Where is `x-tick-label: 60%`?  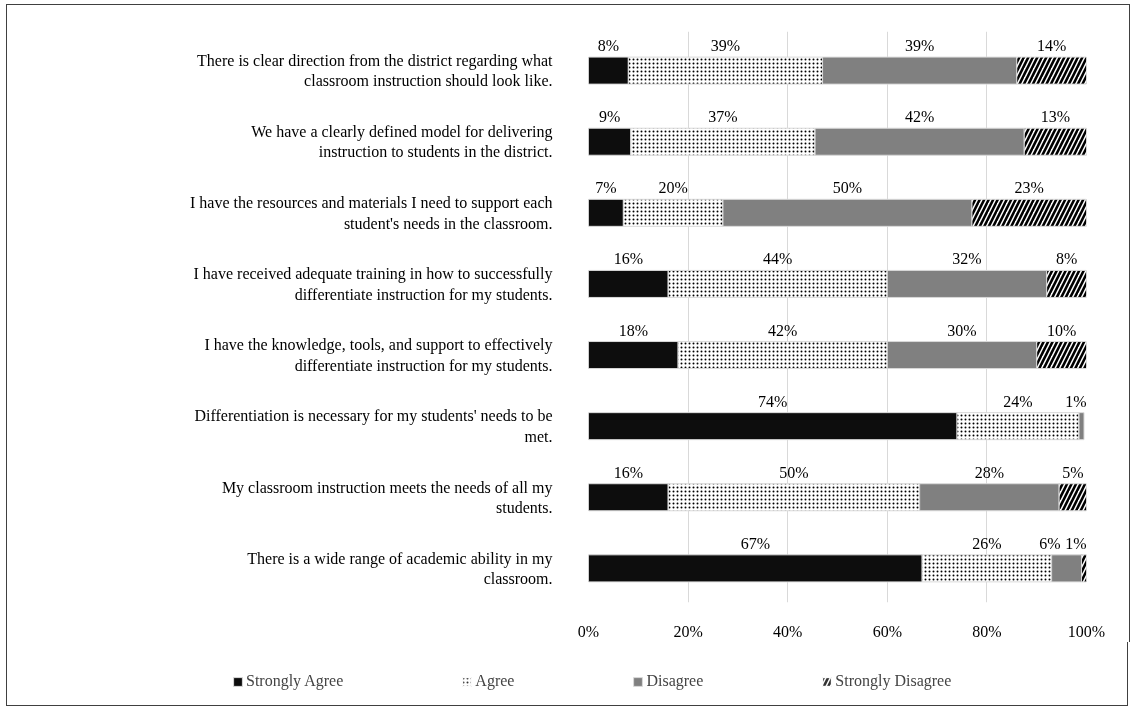 x-tick-label: 60% is located at coordinates (887, 631).